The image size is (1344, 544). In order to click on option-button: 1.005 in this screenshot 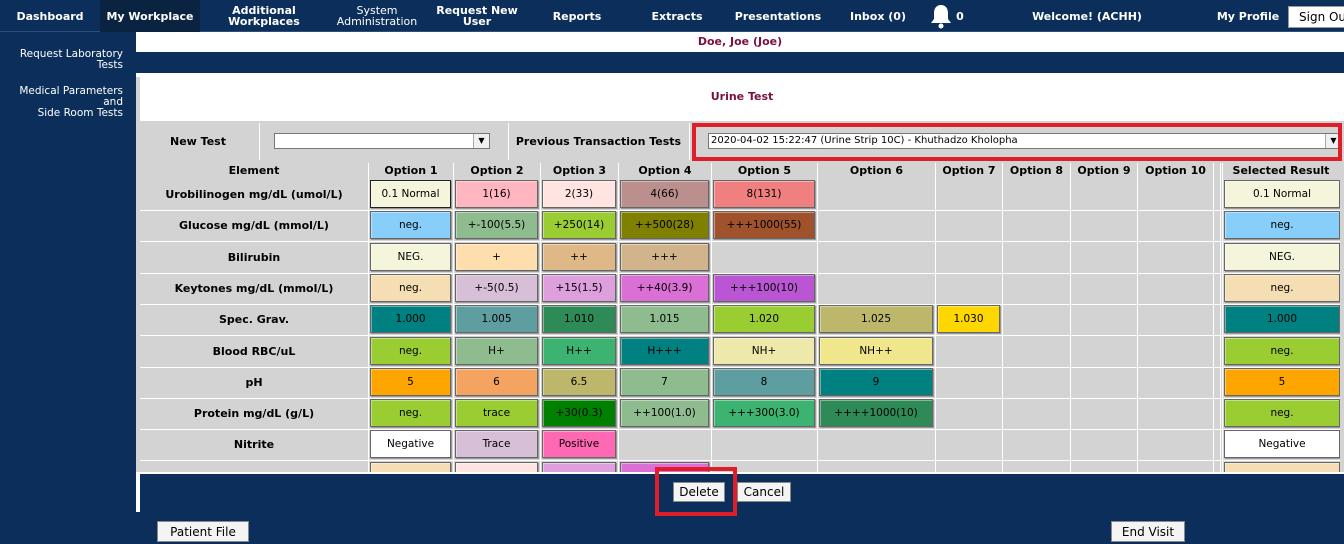, I will do `click(496, 319)`.